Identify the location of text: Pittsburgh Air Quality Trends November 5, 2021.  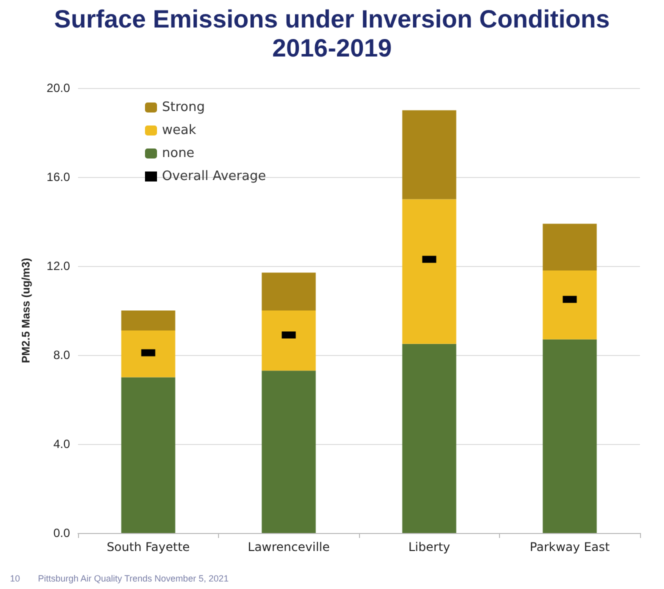
(133, 579).